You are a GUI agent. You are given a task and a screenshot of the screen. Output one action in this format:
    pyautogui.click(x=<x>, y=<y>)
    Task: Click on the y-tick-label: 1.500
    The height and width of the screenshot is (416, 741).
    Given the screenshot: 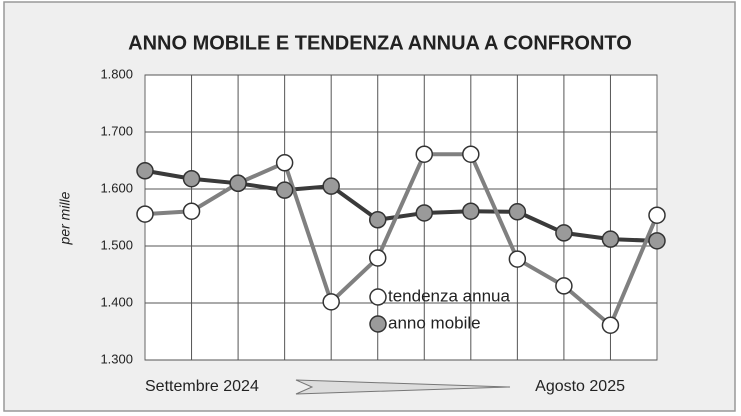 What is the action you would take?
    pyautogui.click(x=116, y=244)
    